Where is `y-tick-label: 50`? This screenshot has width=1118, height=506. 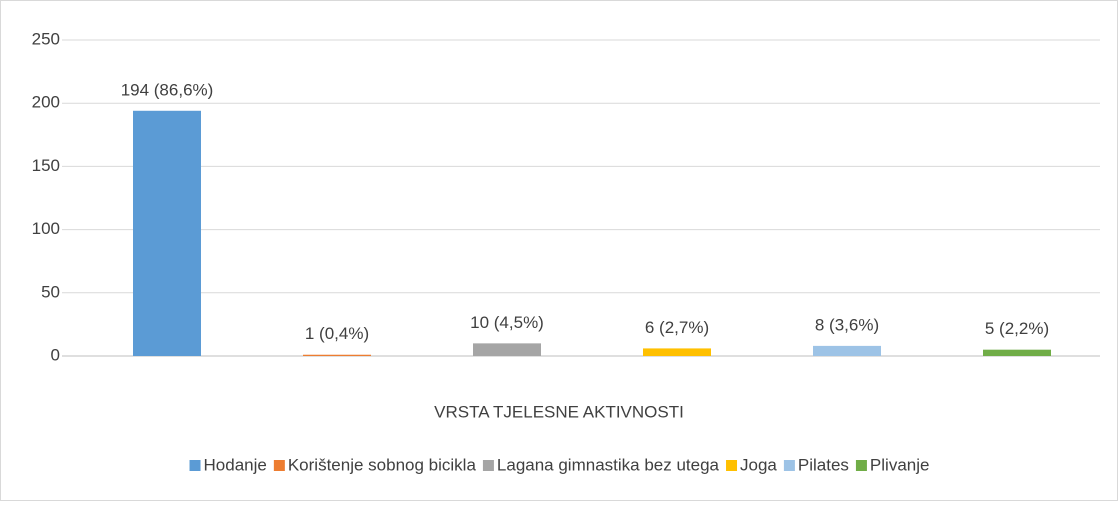 y-tick-label: 50 is located at coordinates (50, 291).